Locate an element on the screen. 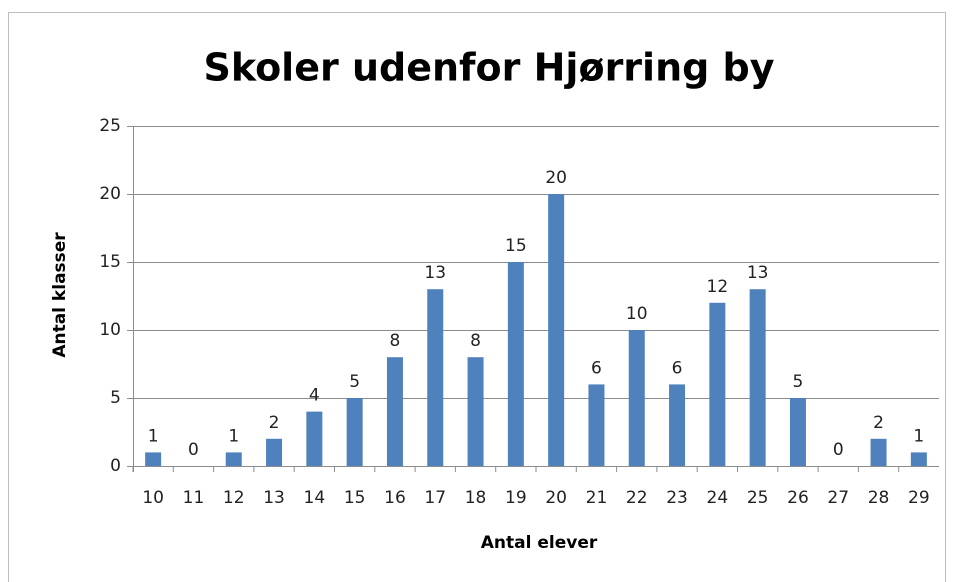 Image resolution: width=957 pixels, height=582 pixels. data-label: 10 is located at coordinates (637, 314).